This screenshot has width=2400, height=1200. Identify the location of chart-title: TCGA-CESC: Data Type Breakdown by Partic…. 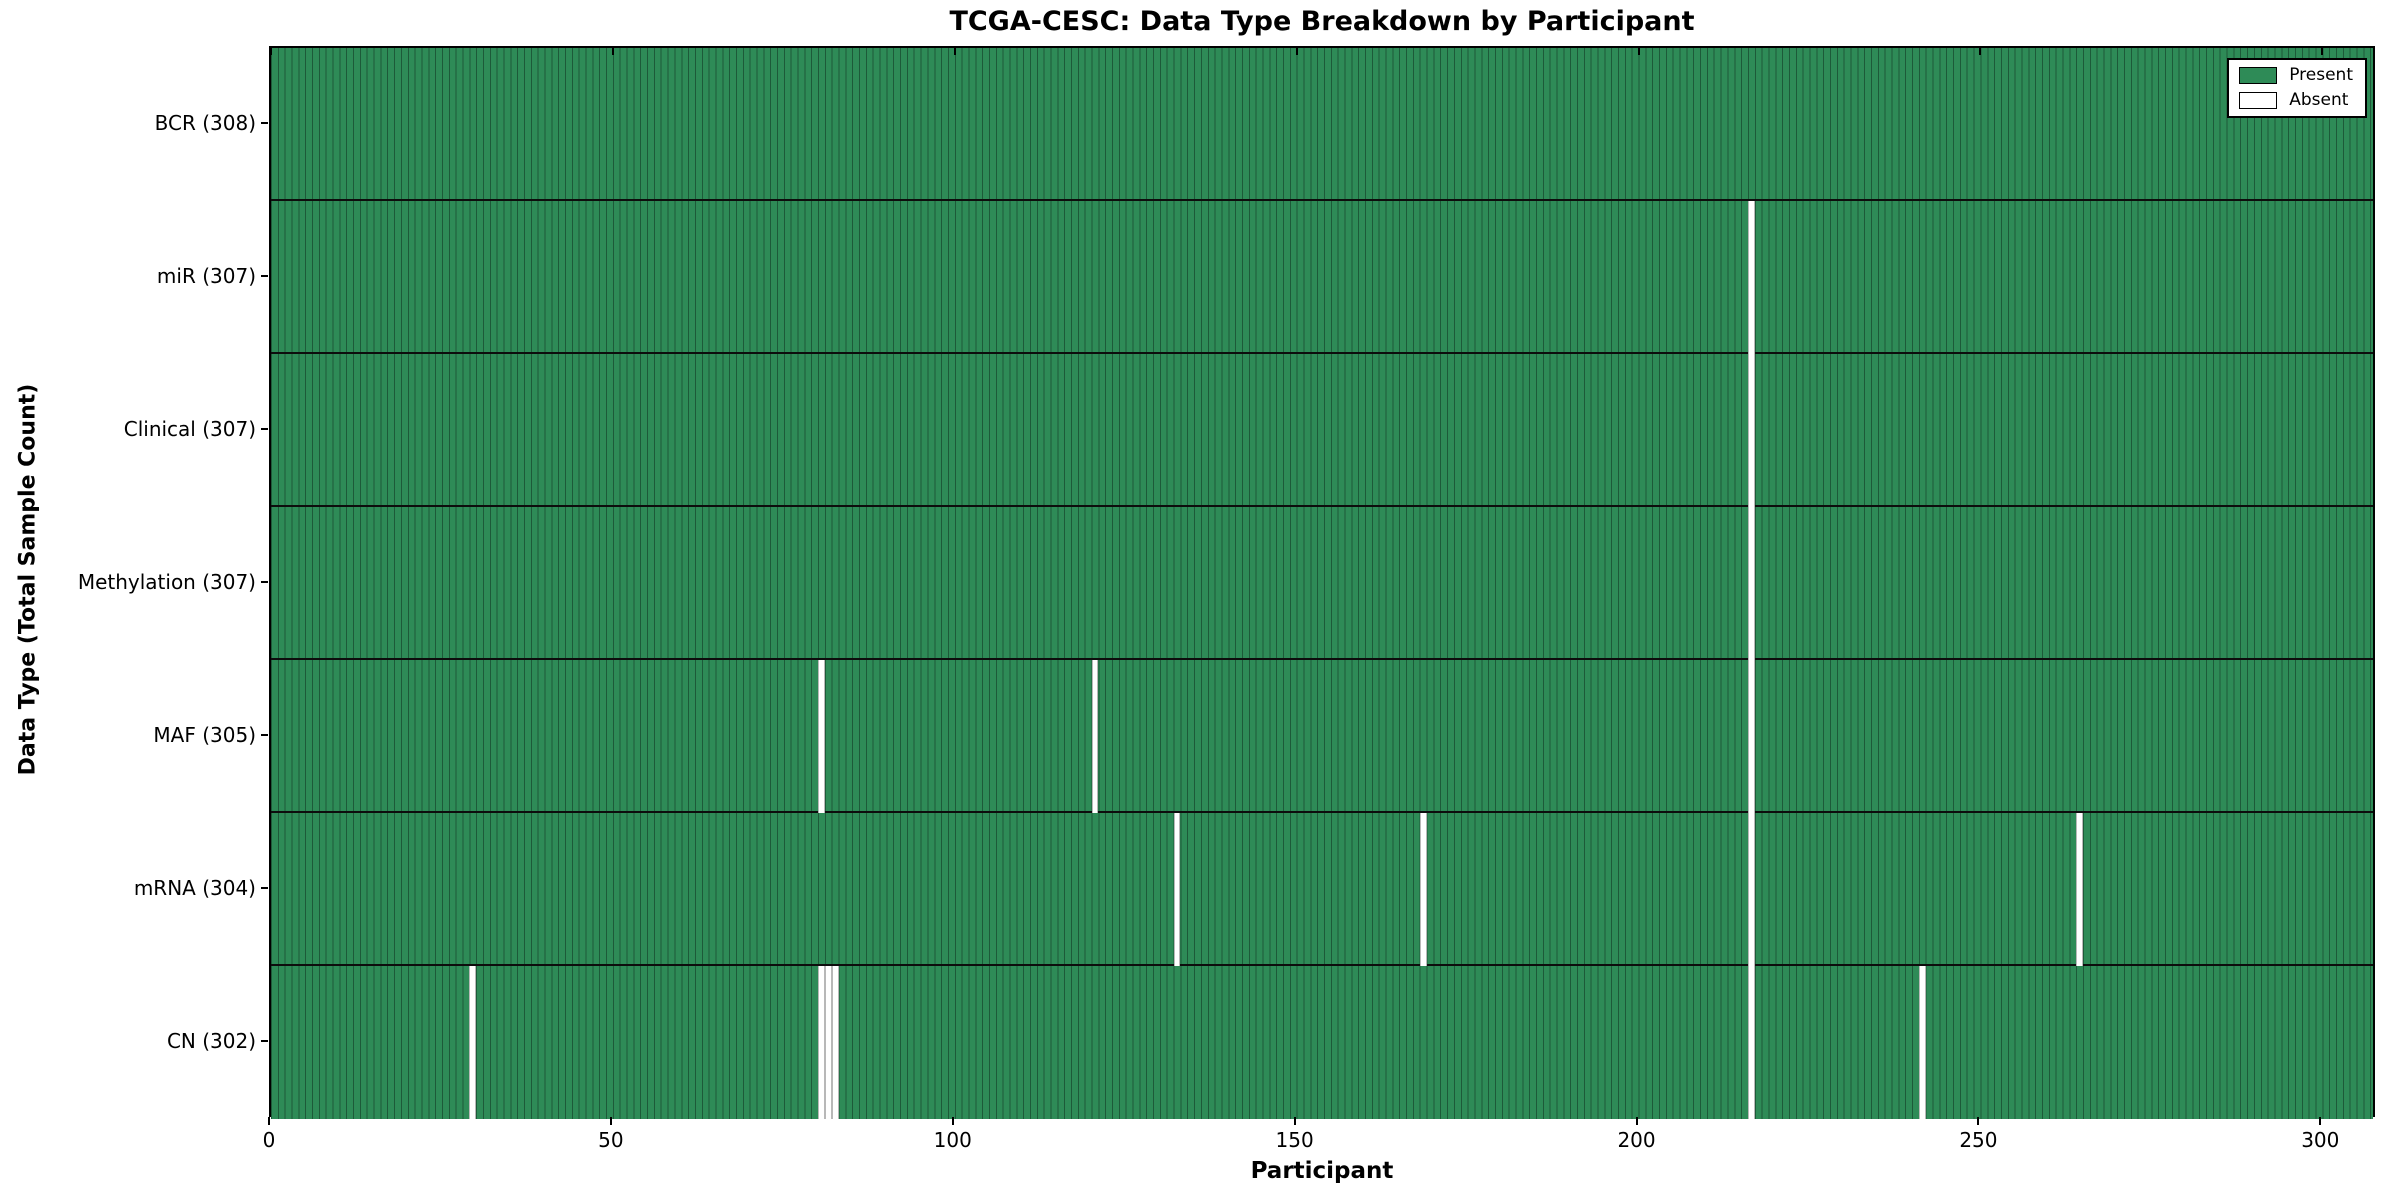
(1322, 21).